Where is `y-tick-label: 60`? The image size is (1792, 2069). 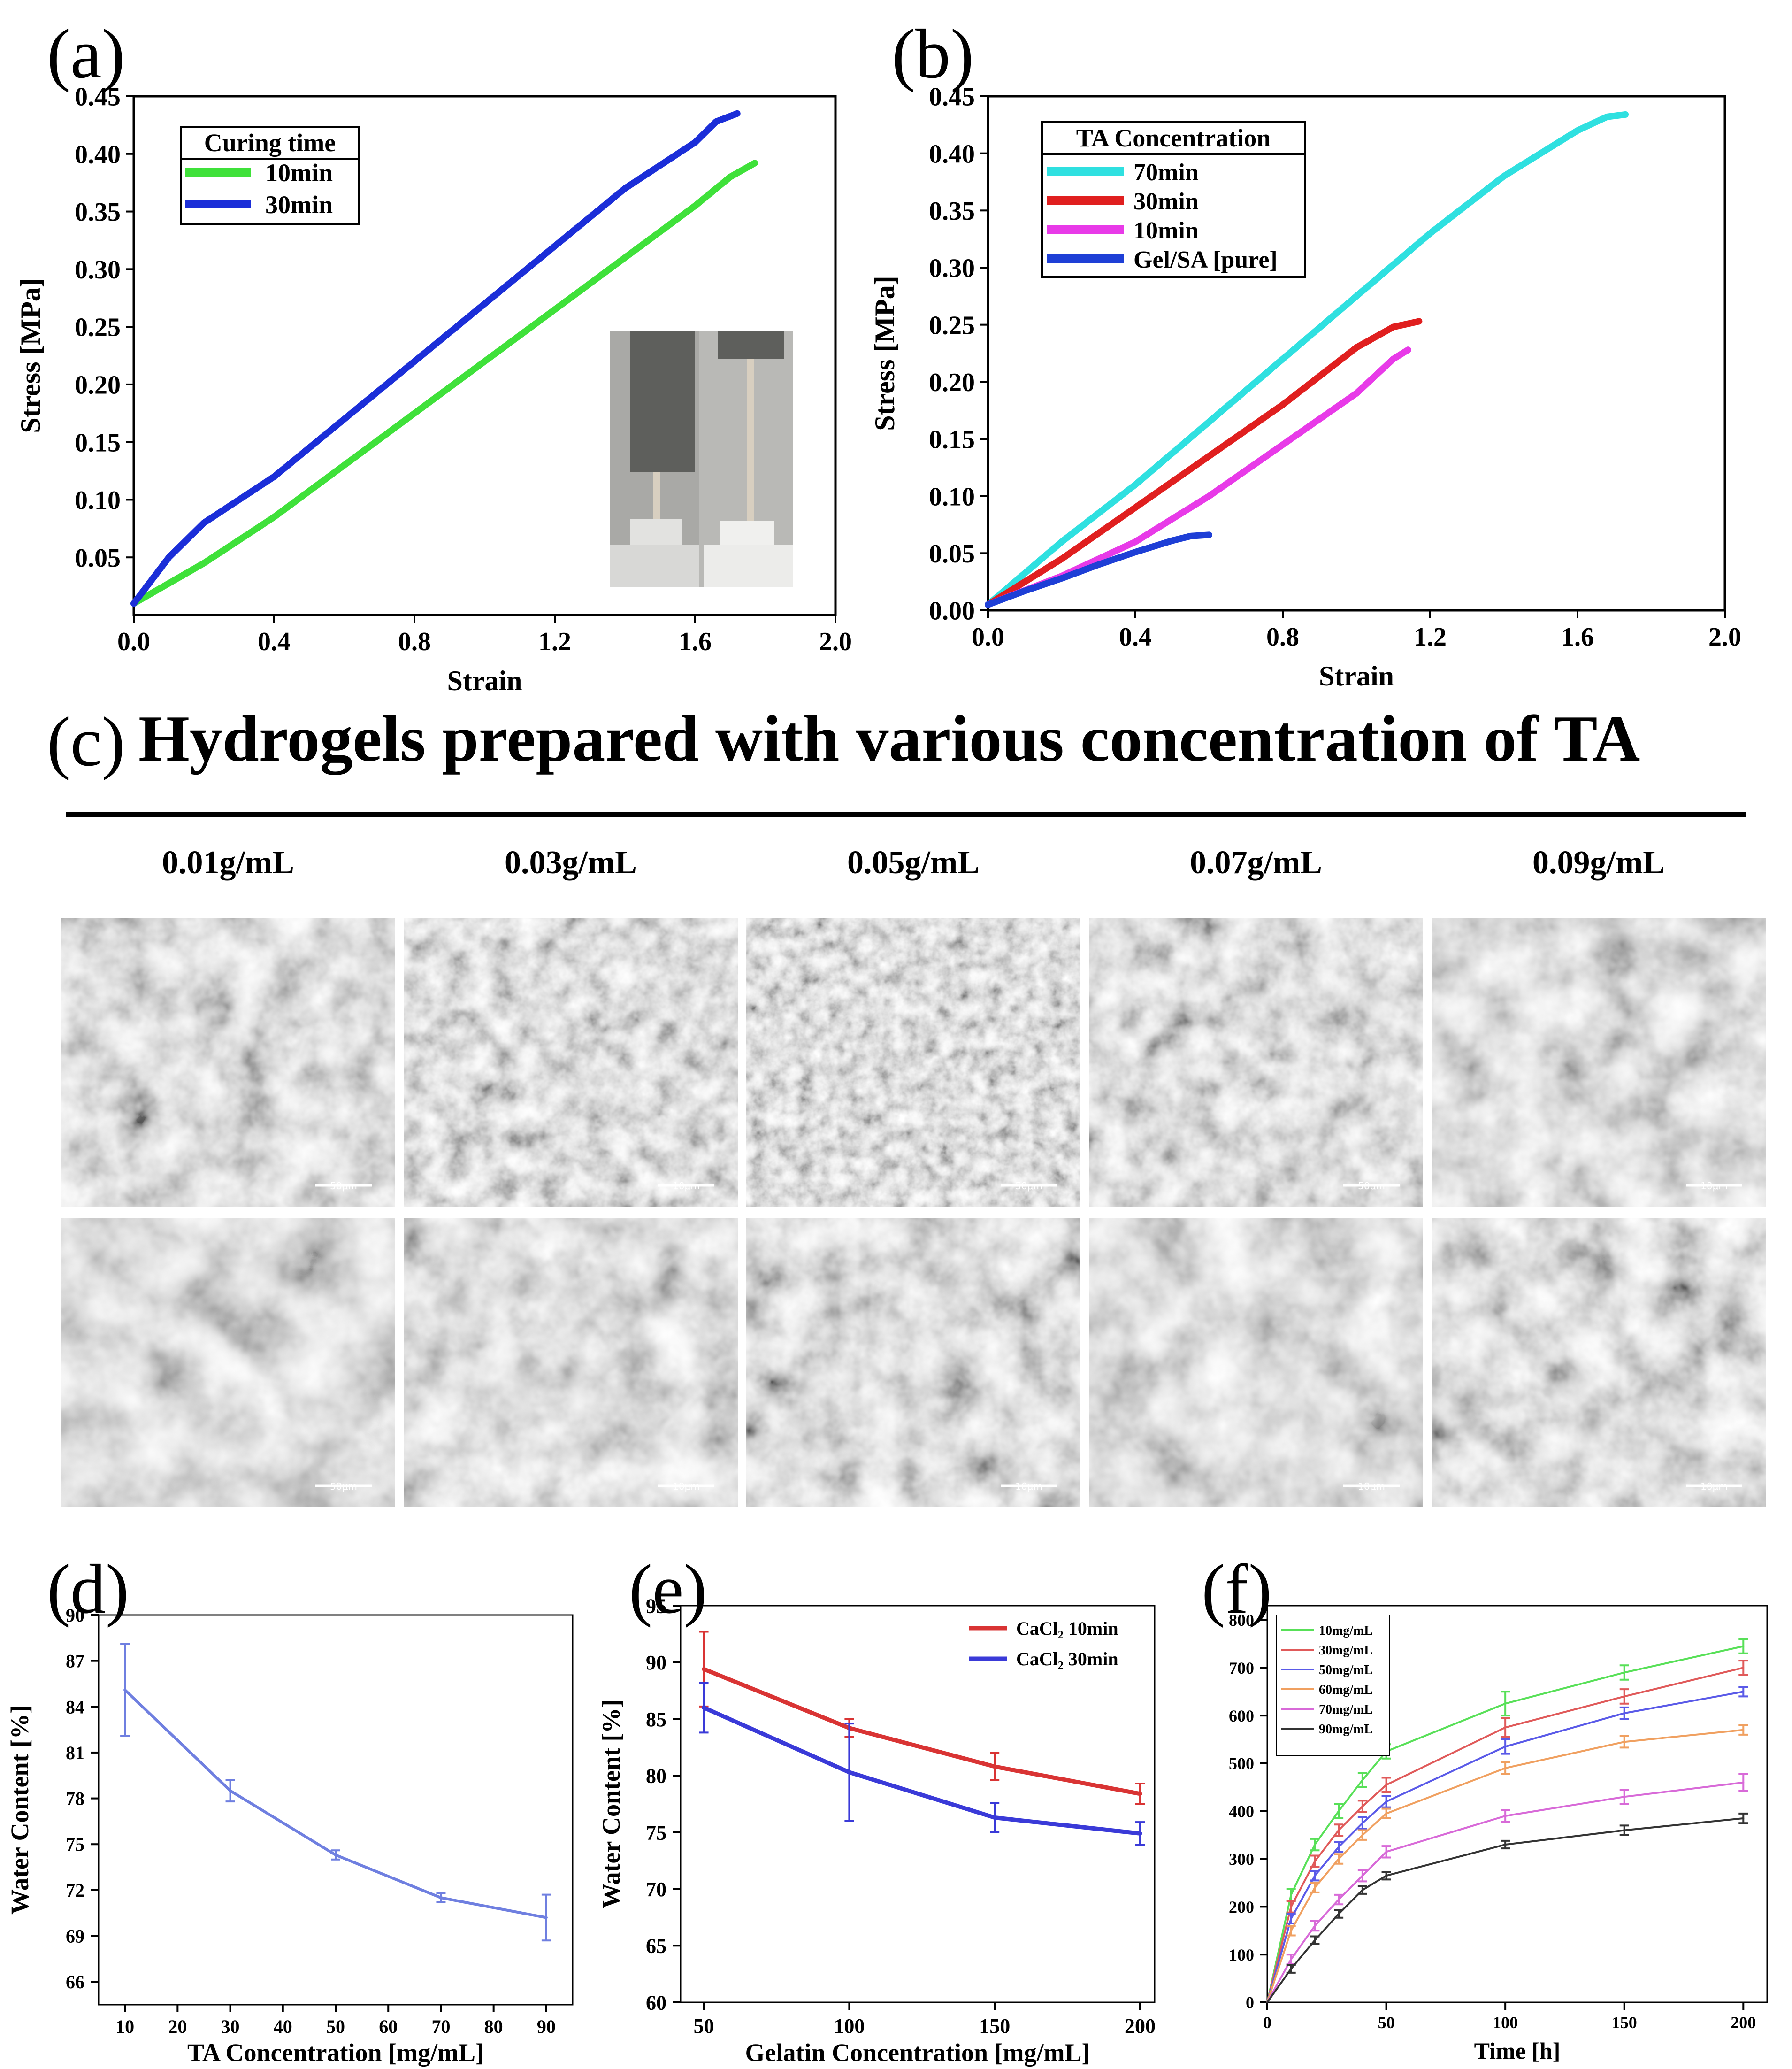
y-tick-label: 60 is located at coordinates (656, 2002).